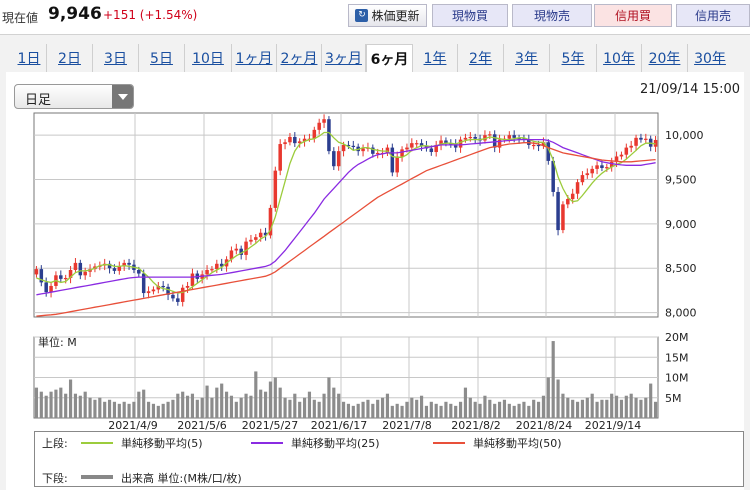 The height and width of the screenshot is (490, 750). I want to click on tab-3d: 3日, so click(116, 58).